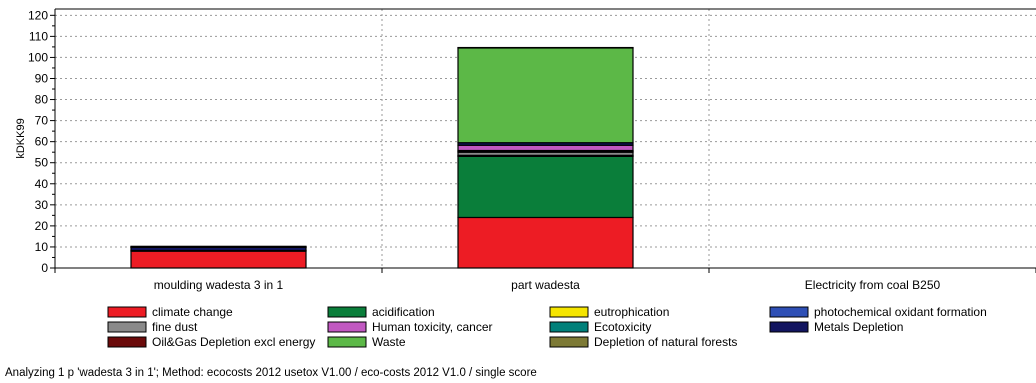 Image resolution: width=1036 pixels, height=383 pixels. Describe the element at coordinates (38, 36) in the screenshot. I see `y-tick-label: 110` at that location.